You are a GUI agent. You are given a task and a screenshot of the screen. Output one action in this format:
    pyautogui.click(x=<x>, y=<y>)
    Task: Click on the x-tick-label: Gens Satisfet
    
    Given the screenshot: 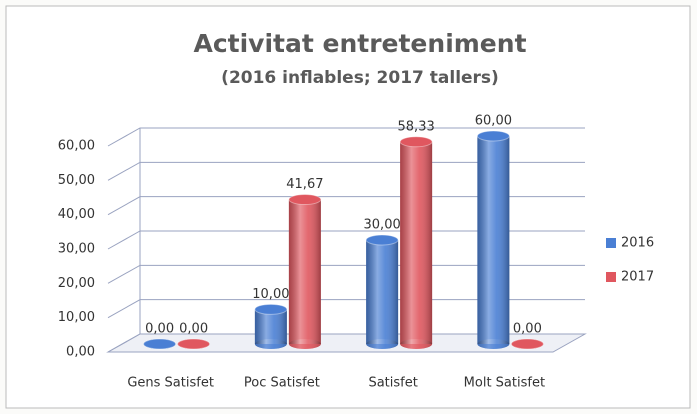 What is the action you would take?
    pyautogui.click(x=170, y=383)
    